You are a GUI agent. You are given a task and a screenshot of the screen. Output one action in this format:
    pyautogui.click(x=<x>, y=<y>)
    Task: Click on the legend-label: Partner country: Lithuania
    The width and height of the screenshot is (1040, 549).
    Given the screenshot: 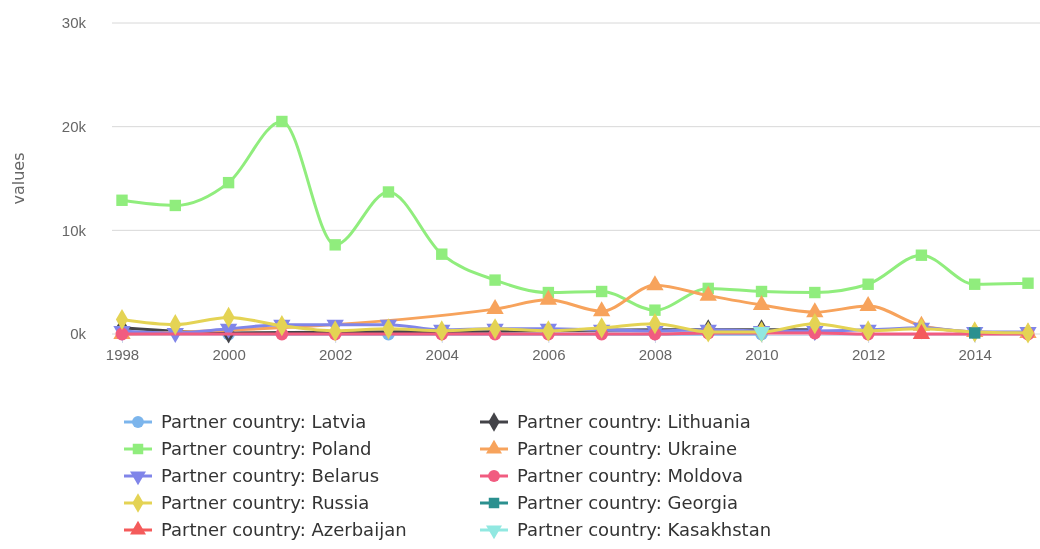 What is the action you would take?
    pyautogui.click(x=634, y=422)
    